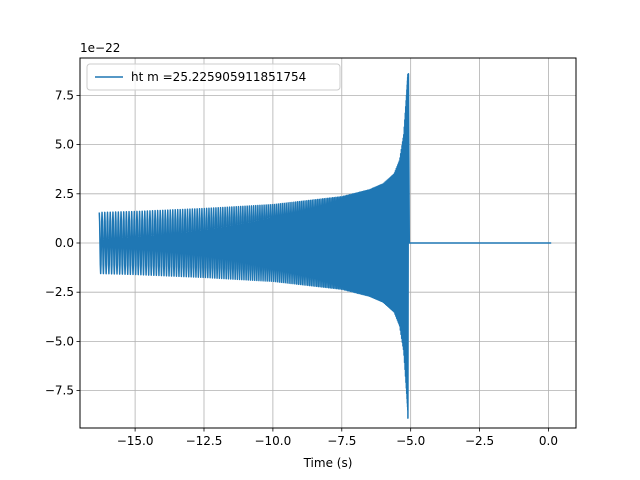  What do you see at coordinates (204, 441) in the screenshot?
I see `x-tick-label: −12.5` at bounding box center [204, 441].